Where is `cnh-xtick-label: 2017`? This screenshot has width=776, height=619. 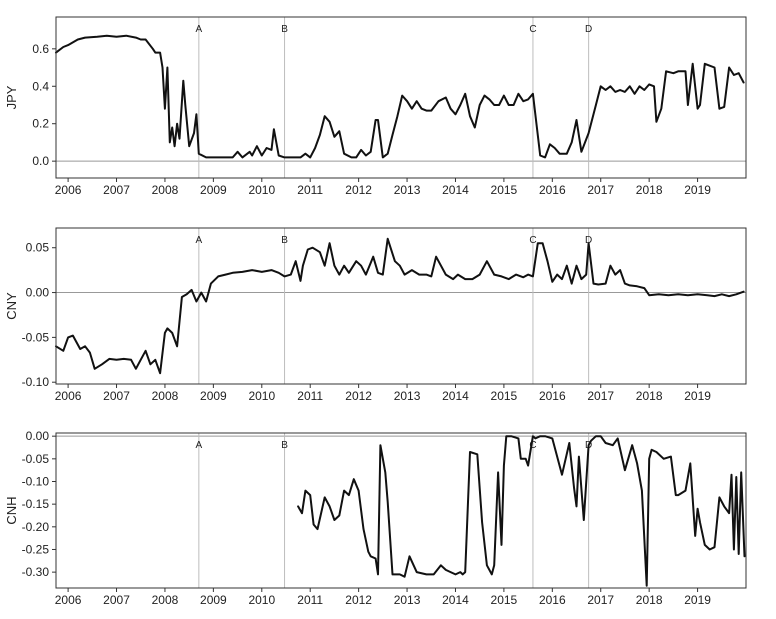 cnh-xtick-label: 2017 is located at coordinates (600, 600).